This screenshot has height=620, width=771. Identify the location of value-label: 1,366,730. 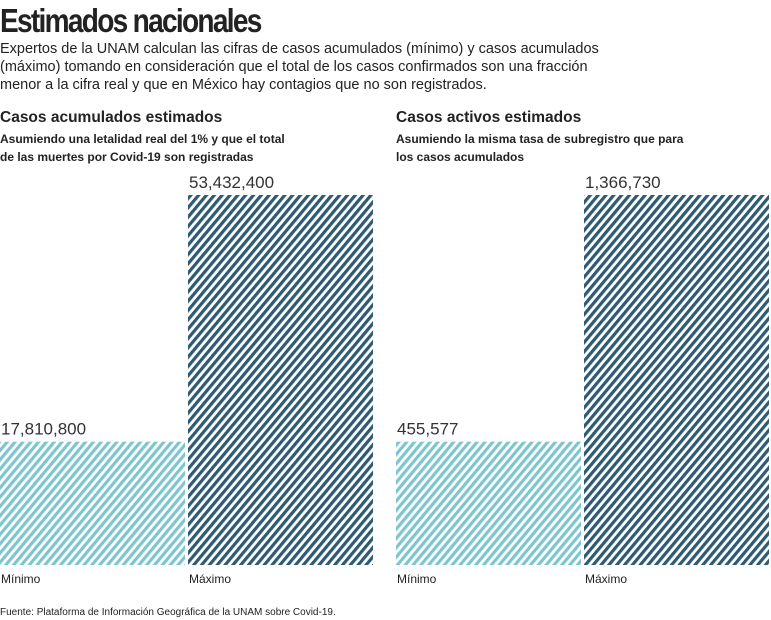
(623, 182).